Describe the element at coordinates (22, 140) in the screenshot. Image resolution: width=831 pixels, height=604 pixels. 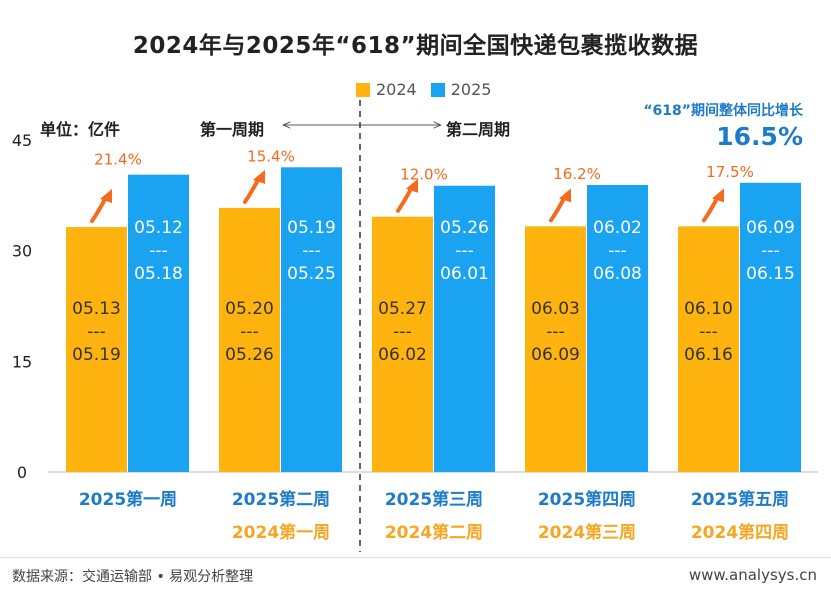
I see `y-tick-label: 45` at that location.